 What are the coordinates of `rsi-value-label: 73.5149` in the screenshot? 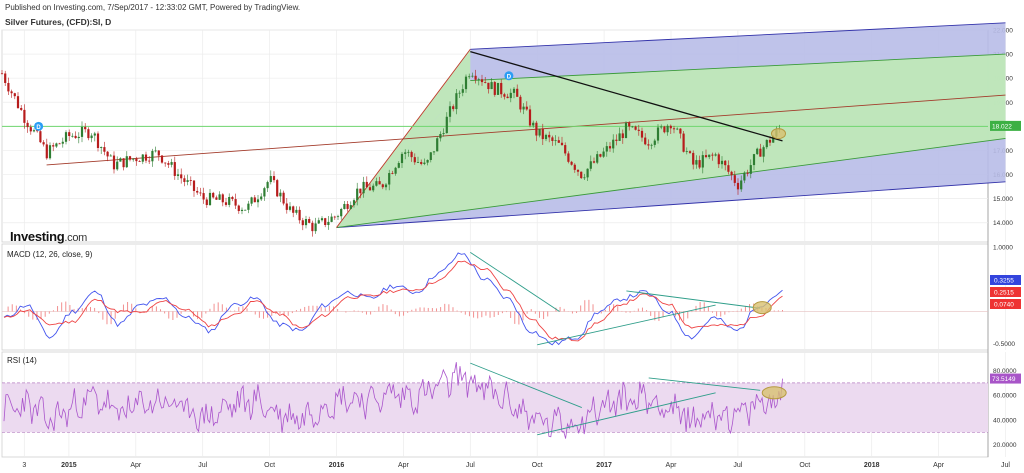 It's located at (1004, 379).